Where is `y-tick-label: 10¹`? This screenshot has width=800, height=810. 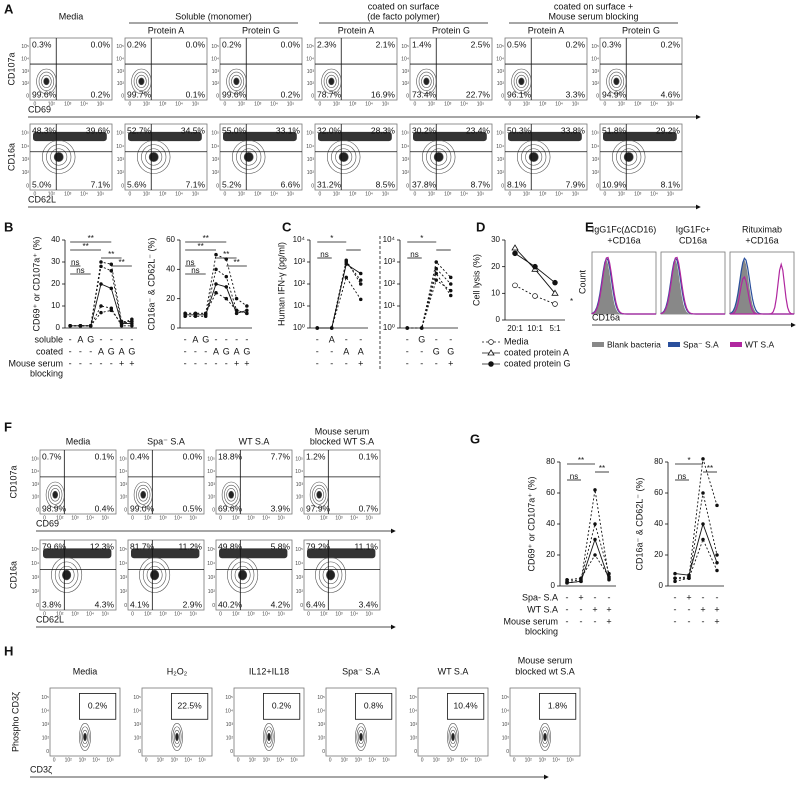
y-tick-label: 10¹ is located at coordinates (299, 305).